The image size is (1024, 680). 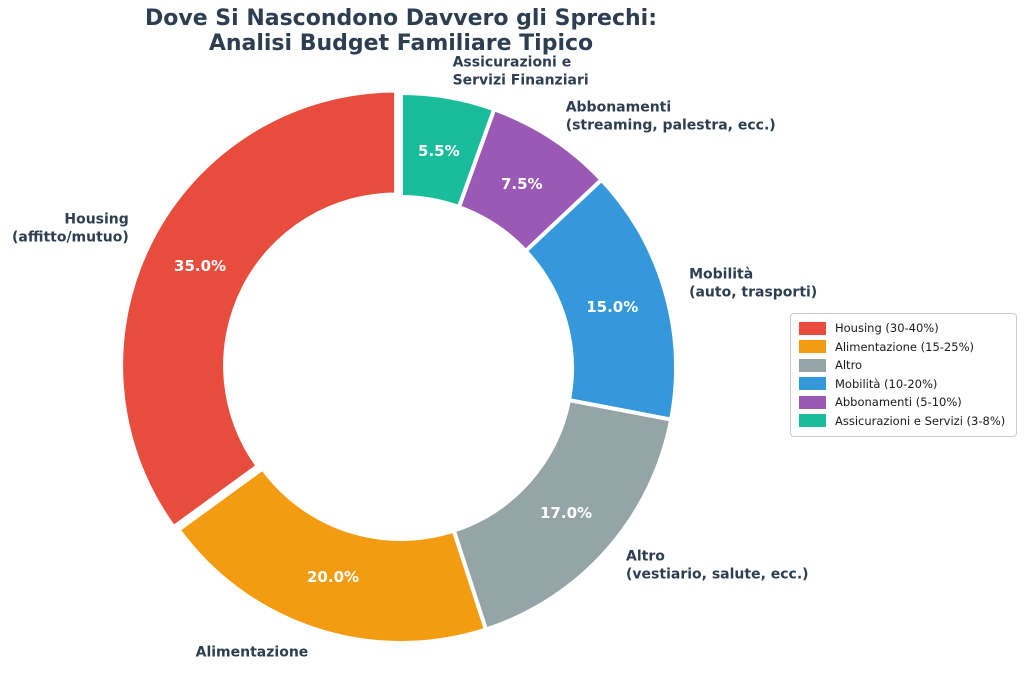 What do you see at coordinates (812, 347) in the screenshot?
I see `legend-swatch-alimentazione` at bounding box center [812, 347].